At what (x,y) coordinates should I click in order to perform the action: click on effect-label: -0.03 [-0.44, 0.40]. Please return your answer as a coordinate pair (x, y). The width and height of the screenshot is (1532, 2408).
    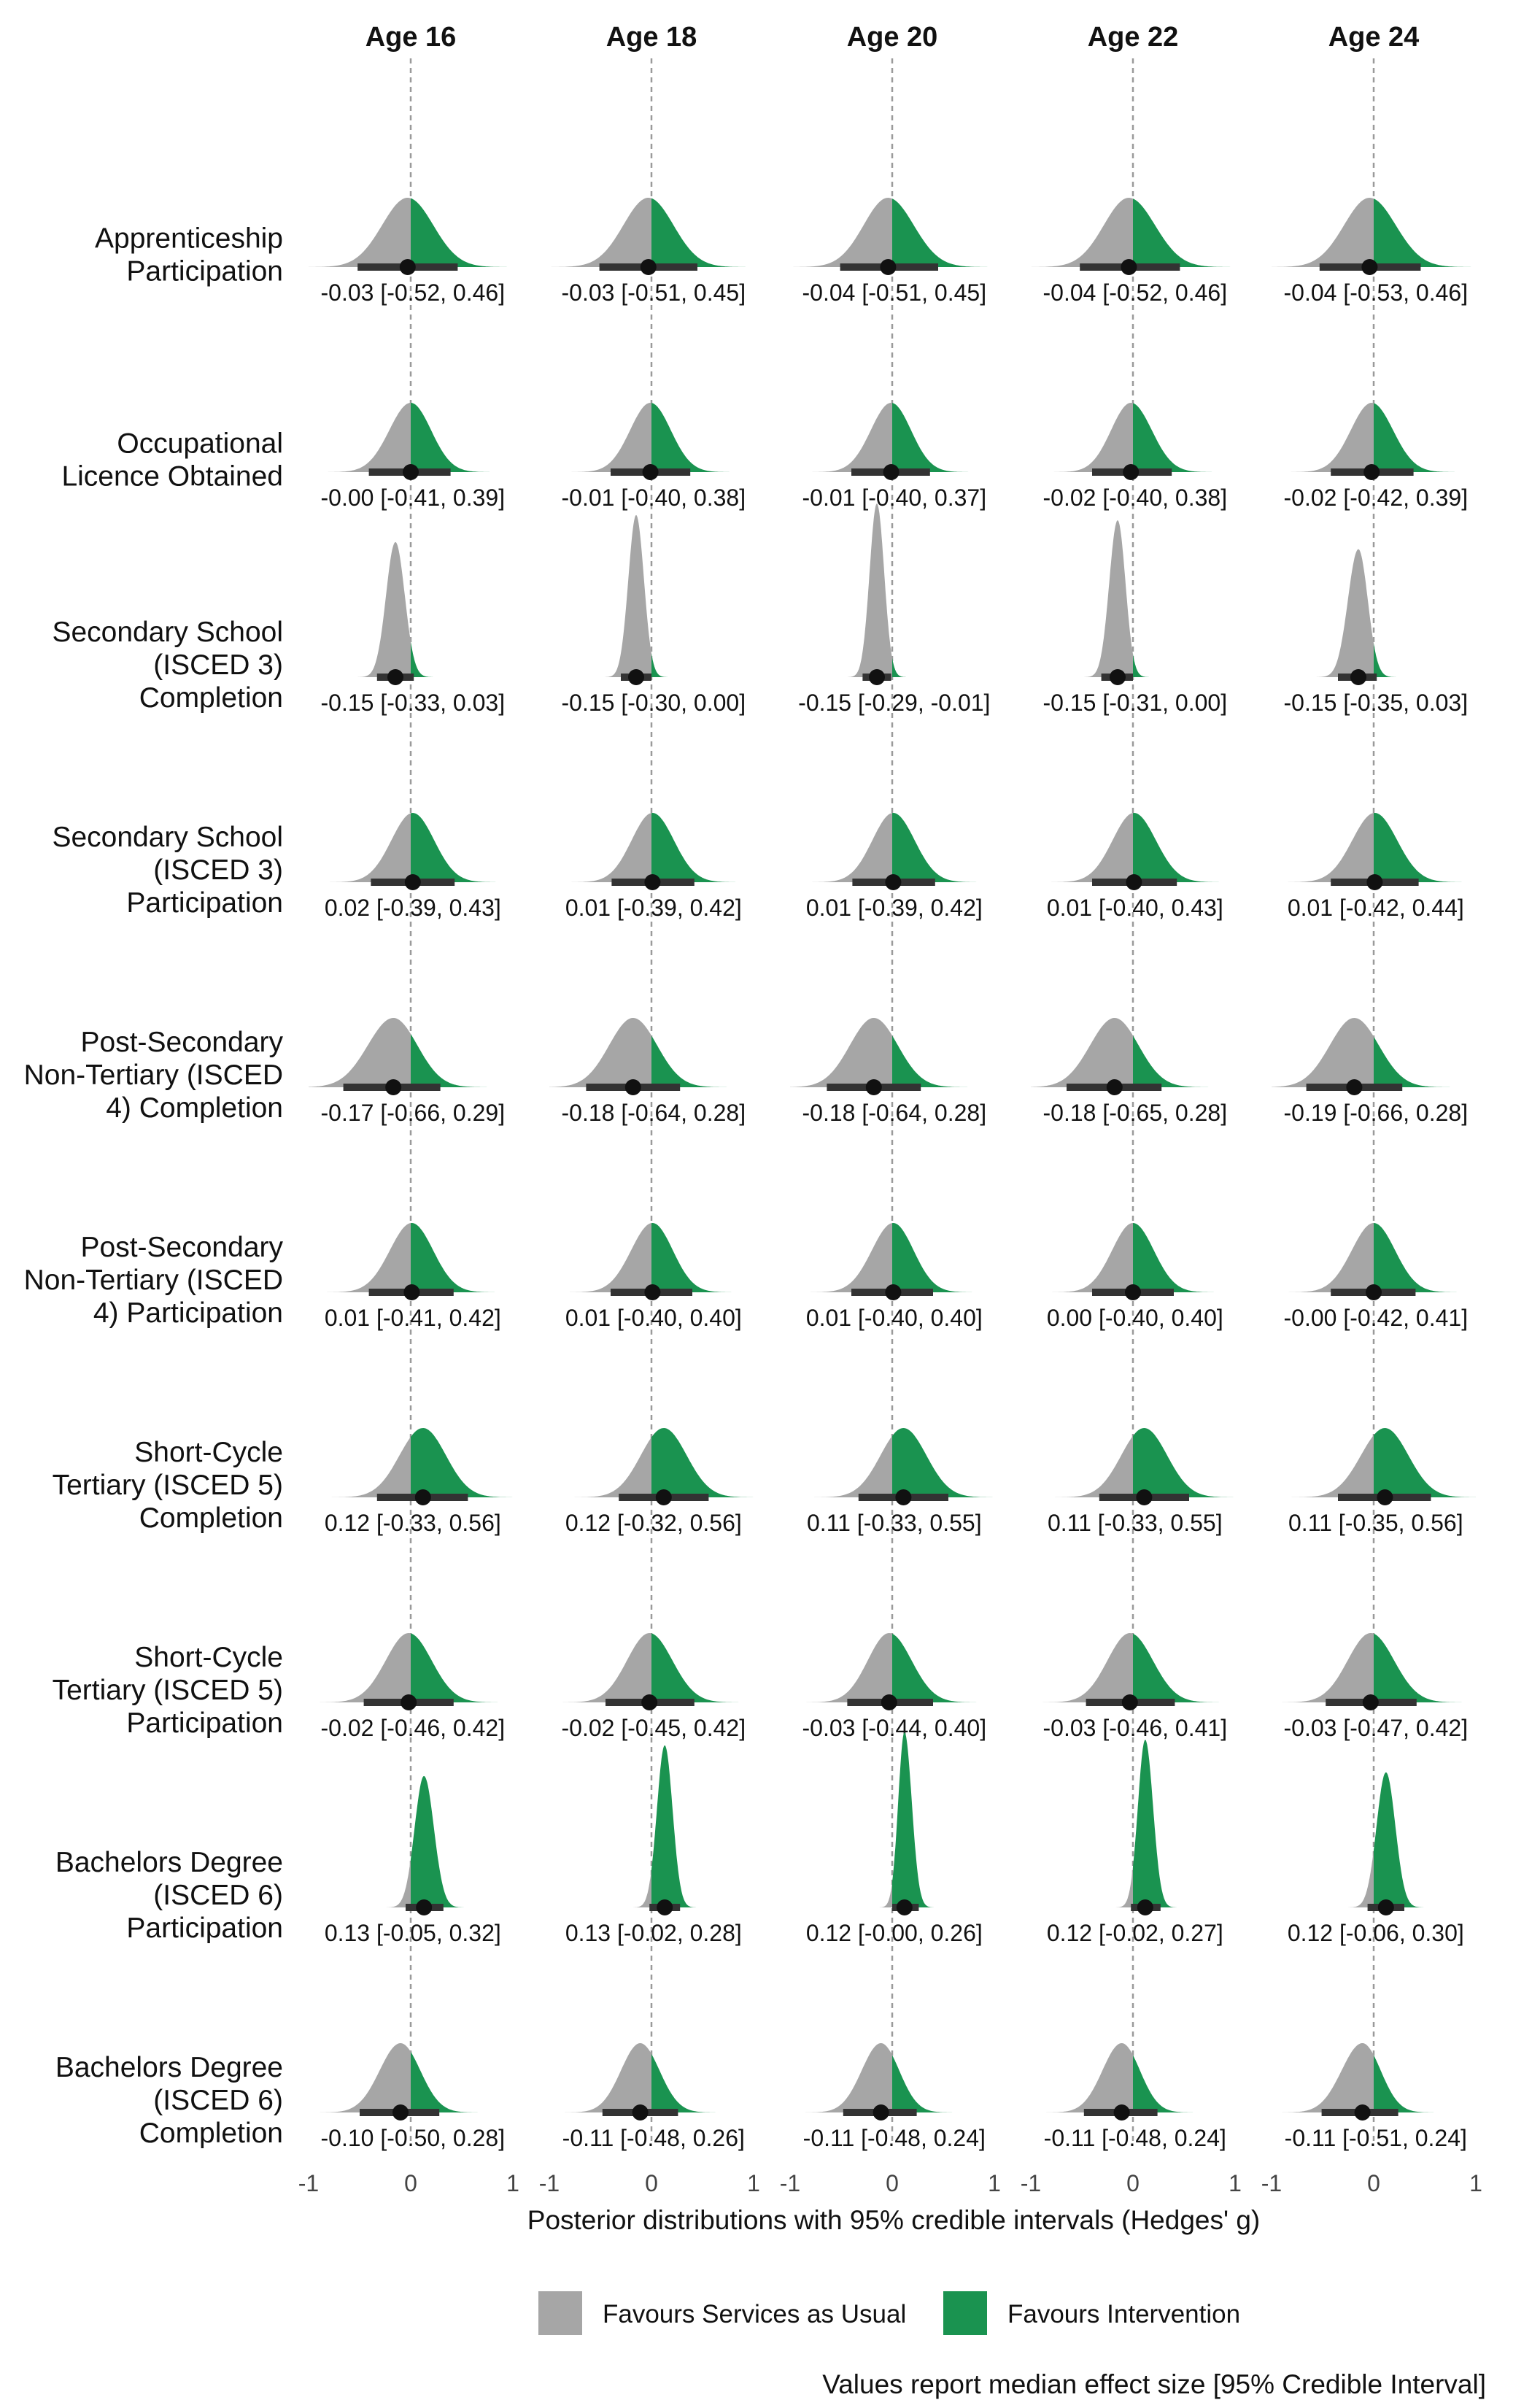
    Looking at the image, I should click on (894, 1728).